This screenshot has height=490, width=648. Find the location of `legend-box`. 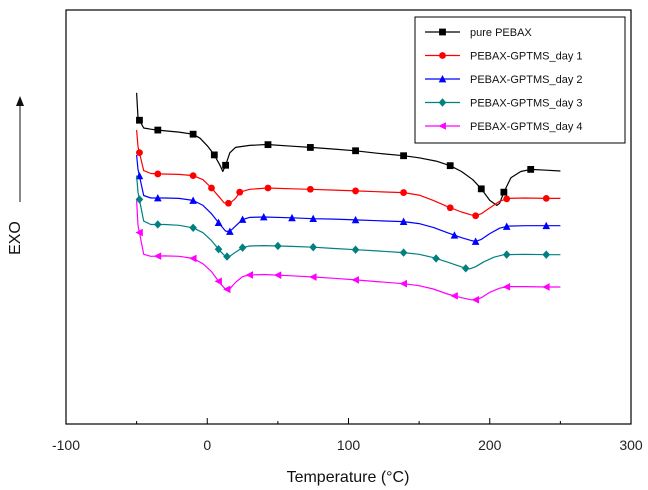

legend-box is located at coordinates (520, 80).